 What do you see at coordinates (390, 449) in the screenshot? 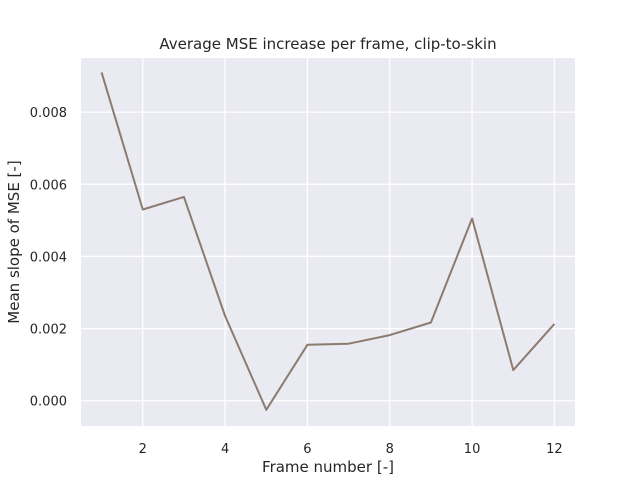
I see `x-tick-label: 8` at bounding box center [390, 449].